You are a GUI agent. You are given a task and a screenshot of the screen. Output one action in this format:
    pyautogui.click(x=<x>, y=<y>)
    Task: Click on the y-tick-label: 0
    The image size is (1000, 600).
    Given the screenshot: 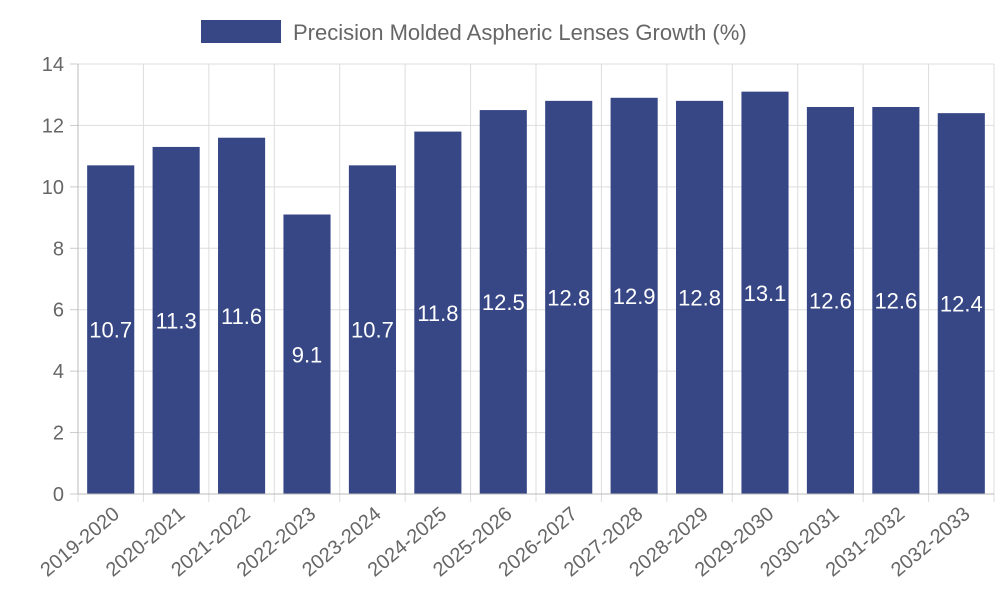 What is the action you would take?
    pyautogui.click(x=58, y=495)
    